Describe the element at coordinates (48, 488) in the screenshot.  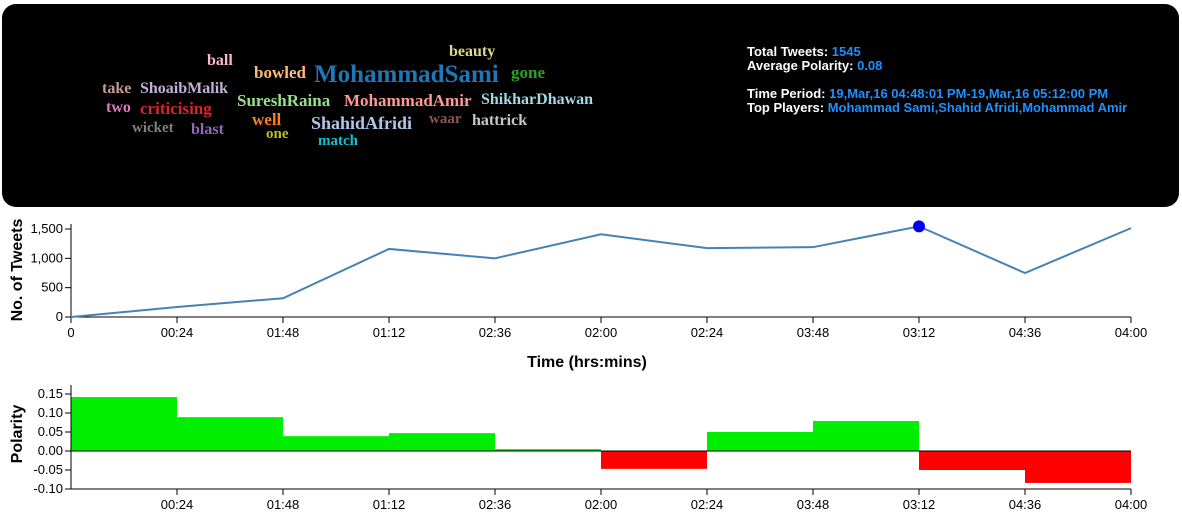
I see `y-tick-label: -0.10` at that location.